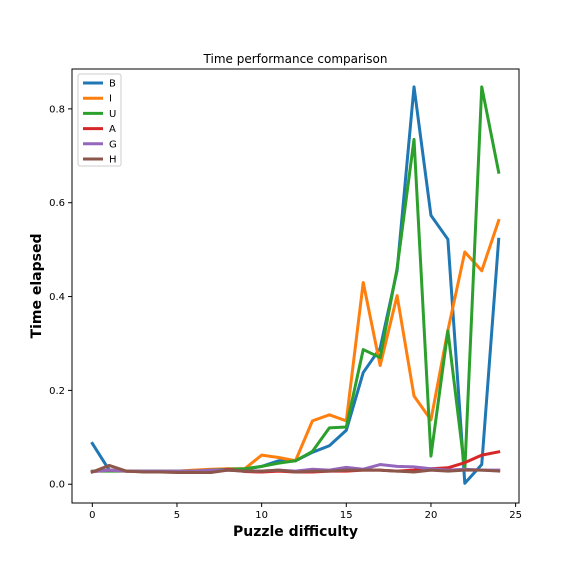 This screenshot has width=576, height=576. What do you see at coordinates (112, 84) in the screenshot?
I see `legend-label-b: B` at bounding box center [112, 84].